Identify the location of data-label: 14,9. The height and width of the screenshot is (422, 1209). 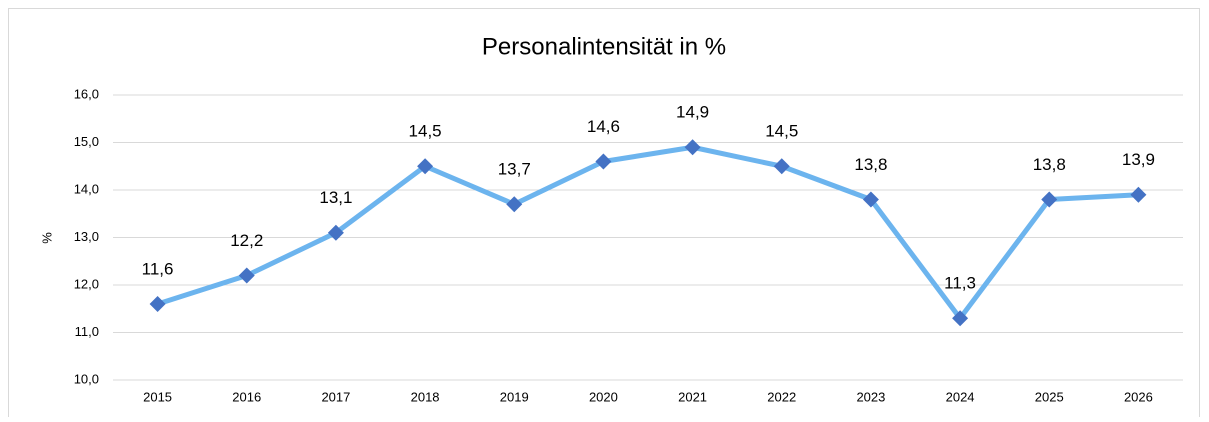
(692, 112).